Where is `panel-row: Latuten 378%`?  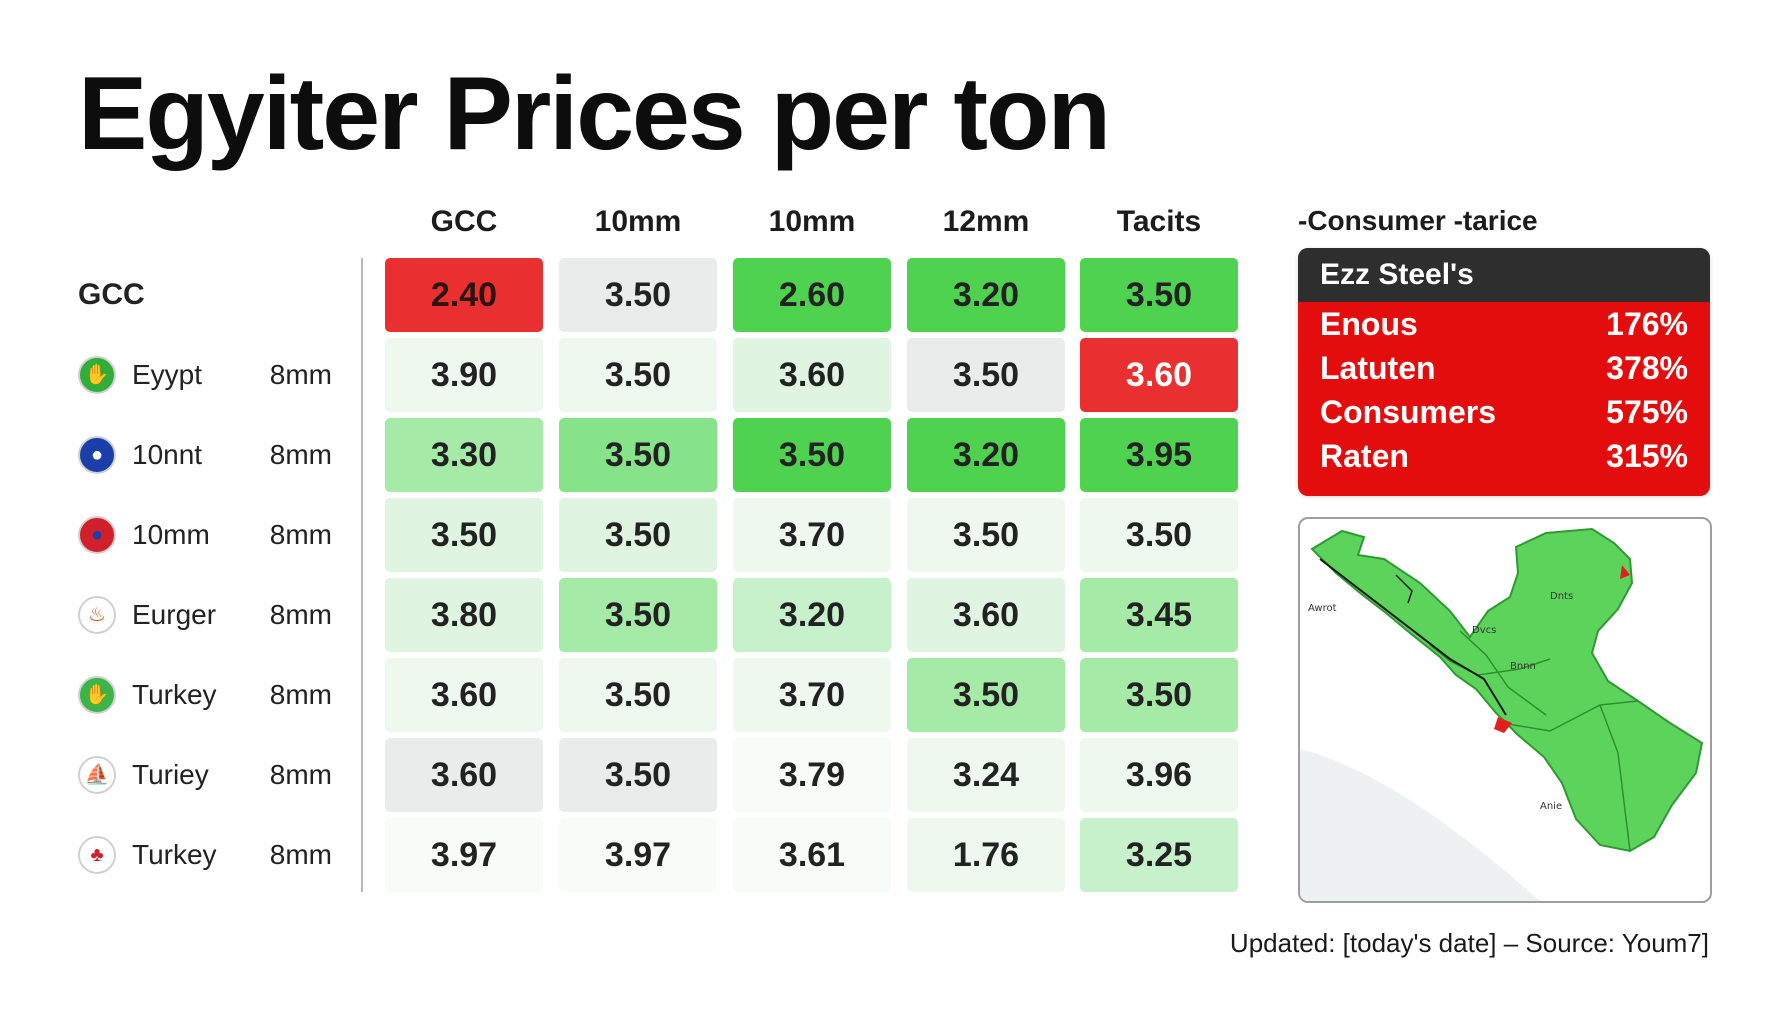
panel-row: Latuten 378% is located at coordinates (1504, 368).